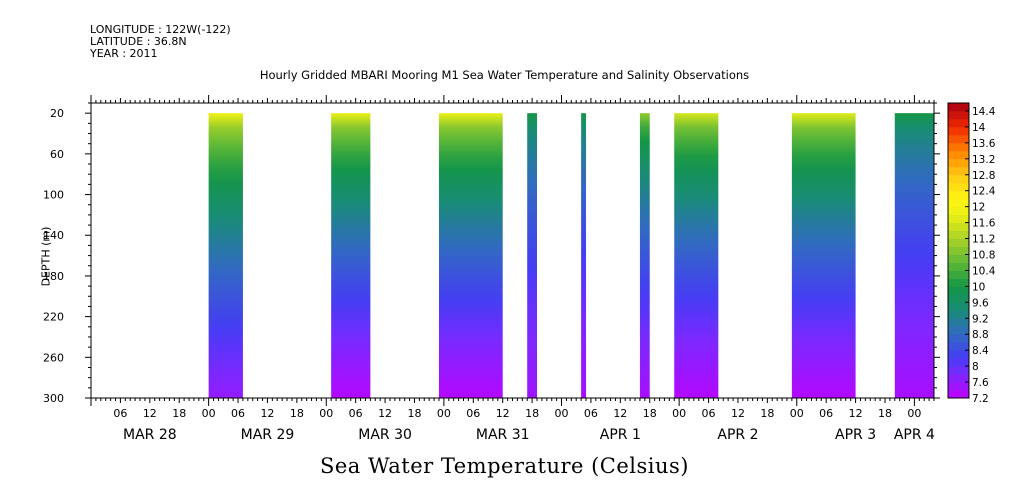 This screenshot has width=1009, height=504. What do you see at coordinates (980, 383) in the screenshot?
I see `colorbar-label: 7.6` at bounding box center [980, 383].